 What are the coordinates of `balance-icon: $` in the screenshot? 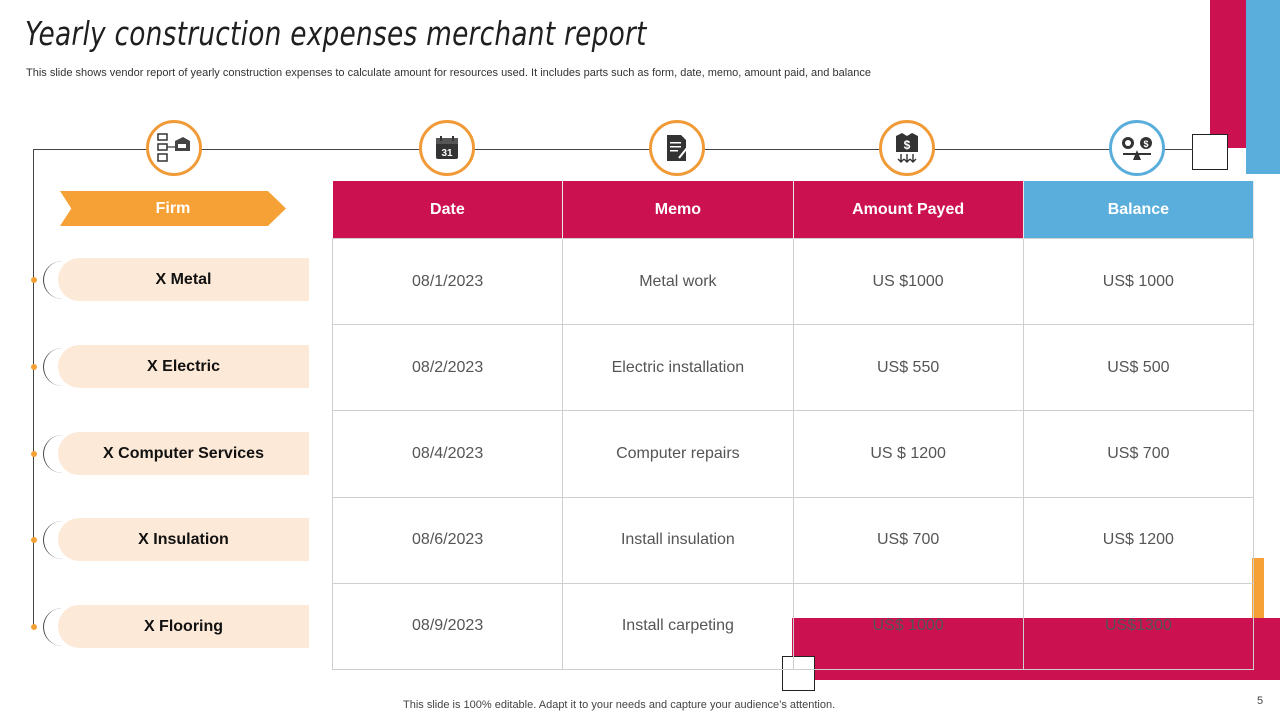 It's located at (1137, 148).